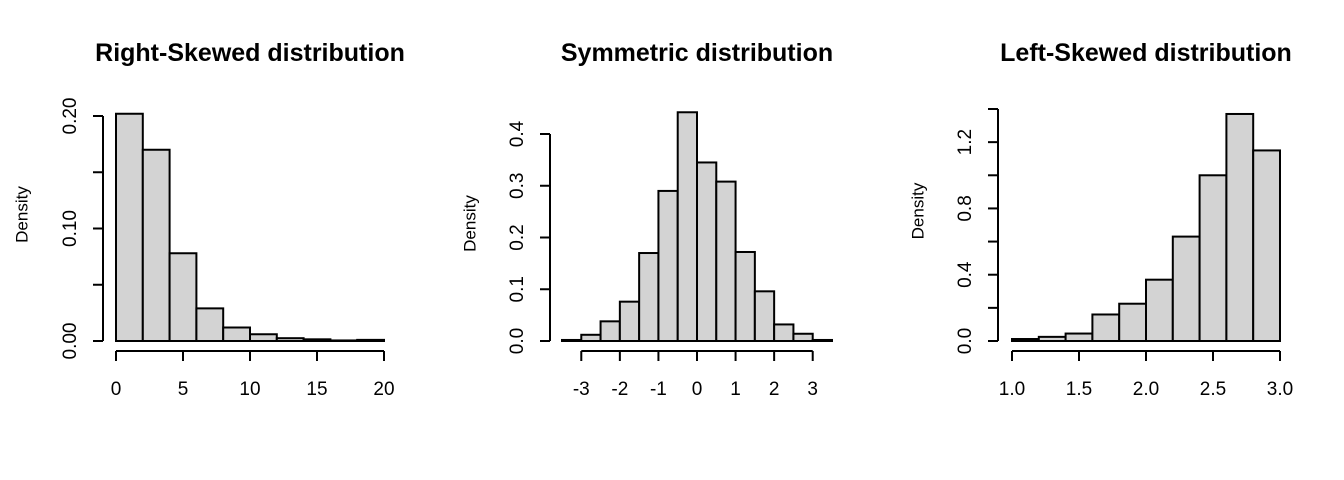  I want to click on y-tick-label: 0.2, so click(517, 237).